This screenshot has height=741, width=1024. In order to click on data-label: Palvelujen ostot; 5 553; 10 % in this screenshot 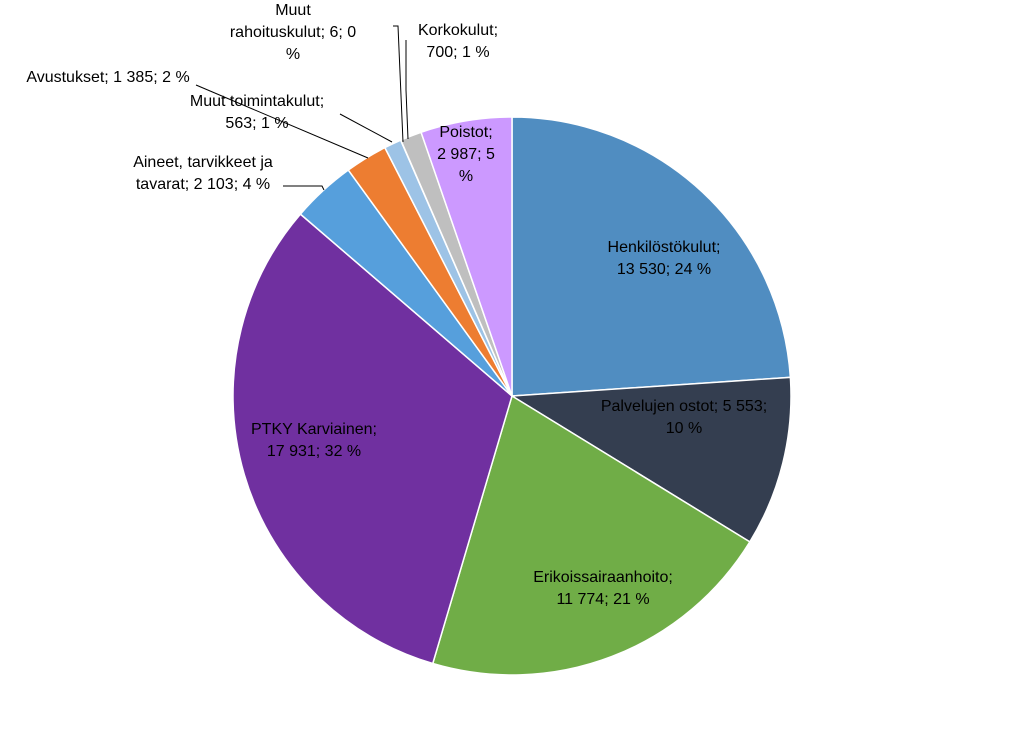, I will do `click(684, 417)`.